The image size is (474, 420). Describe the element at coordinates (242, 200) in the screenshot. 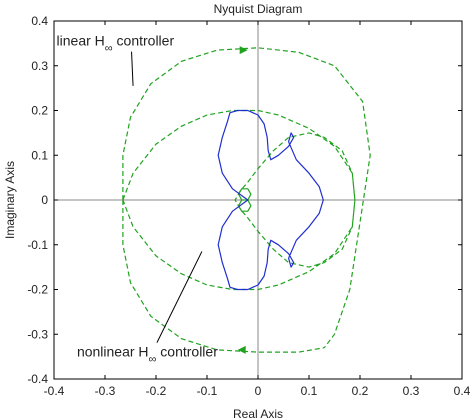

I see `arrow-layer` at that location.